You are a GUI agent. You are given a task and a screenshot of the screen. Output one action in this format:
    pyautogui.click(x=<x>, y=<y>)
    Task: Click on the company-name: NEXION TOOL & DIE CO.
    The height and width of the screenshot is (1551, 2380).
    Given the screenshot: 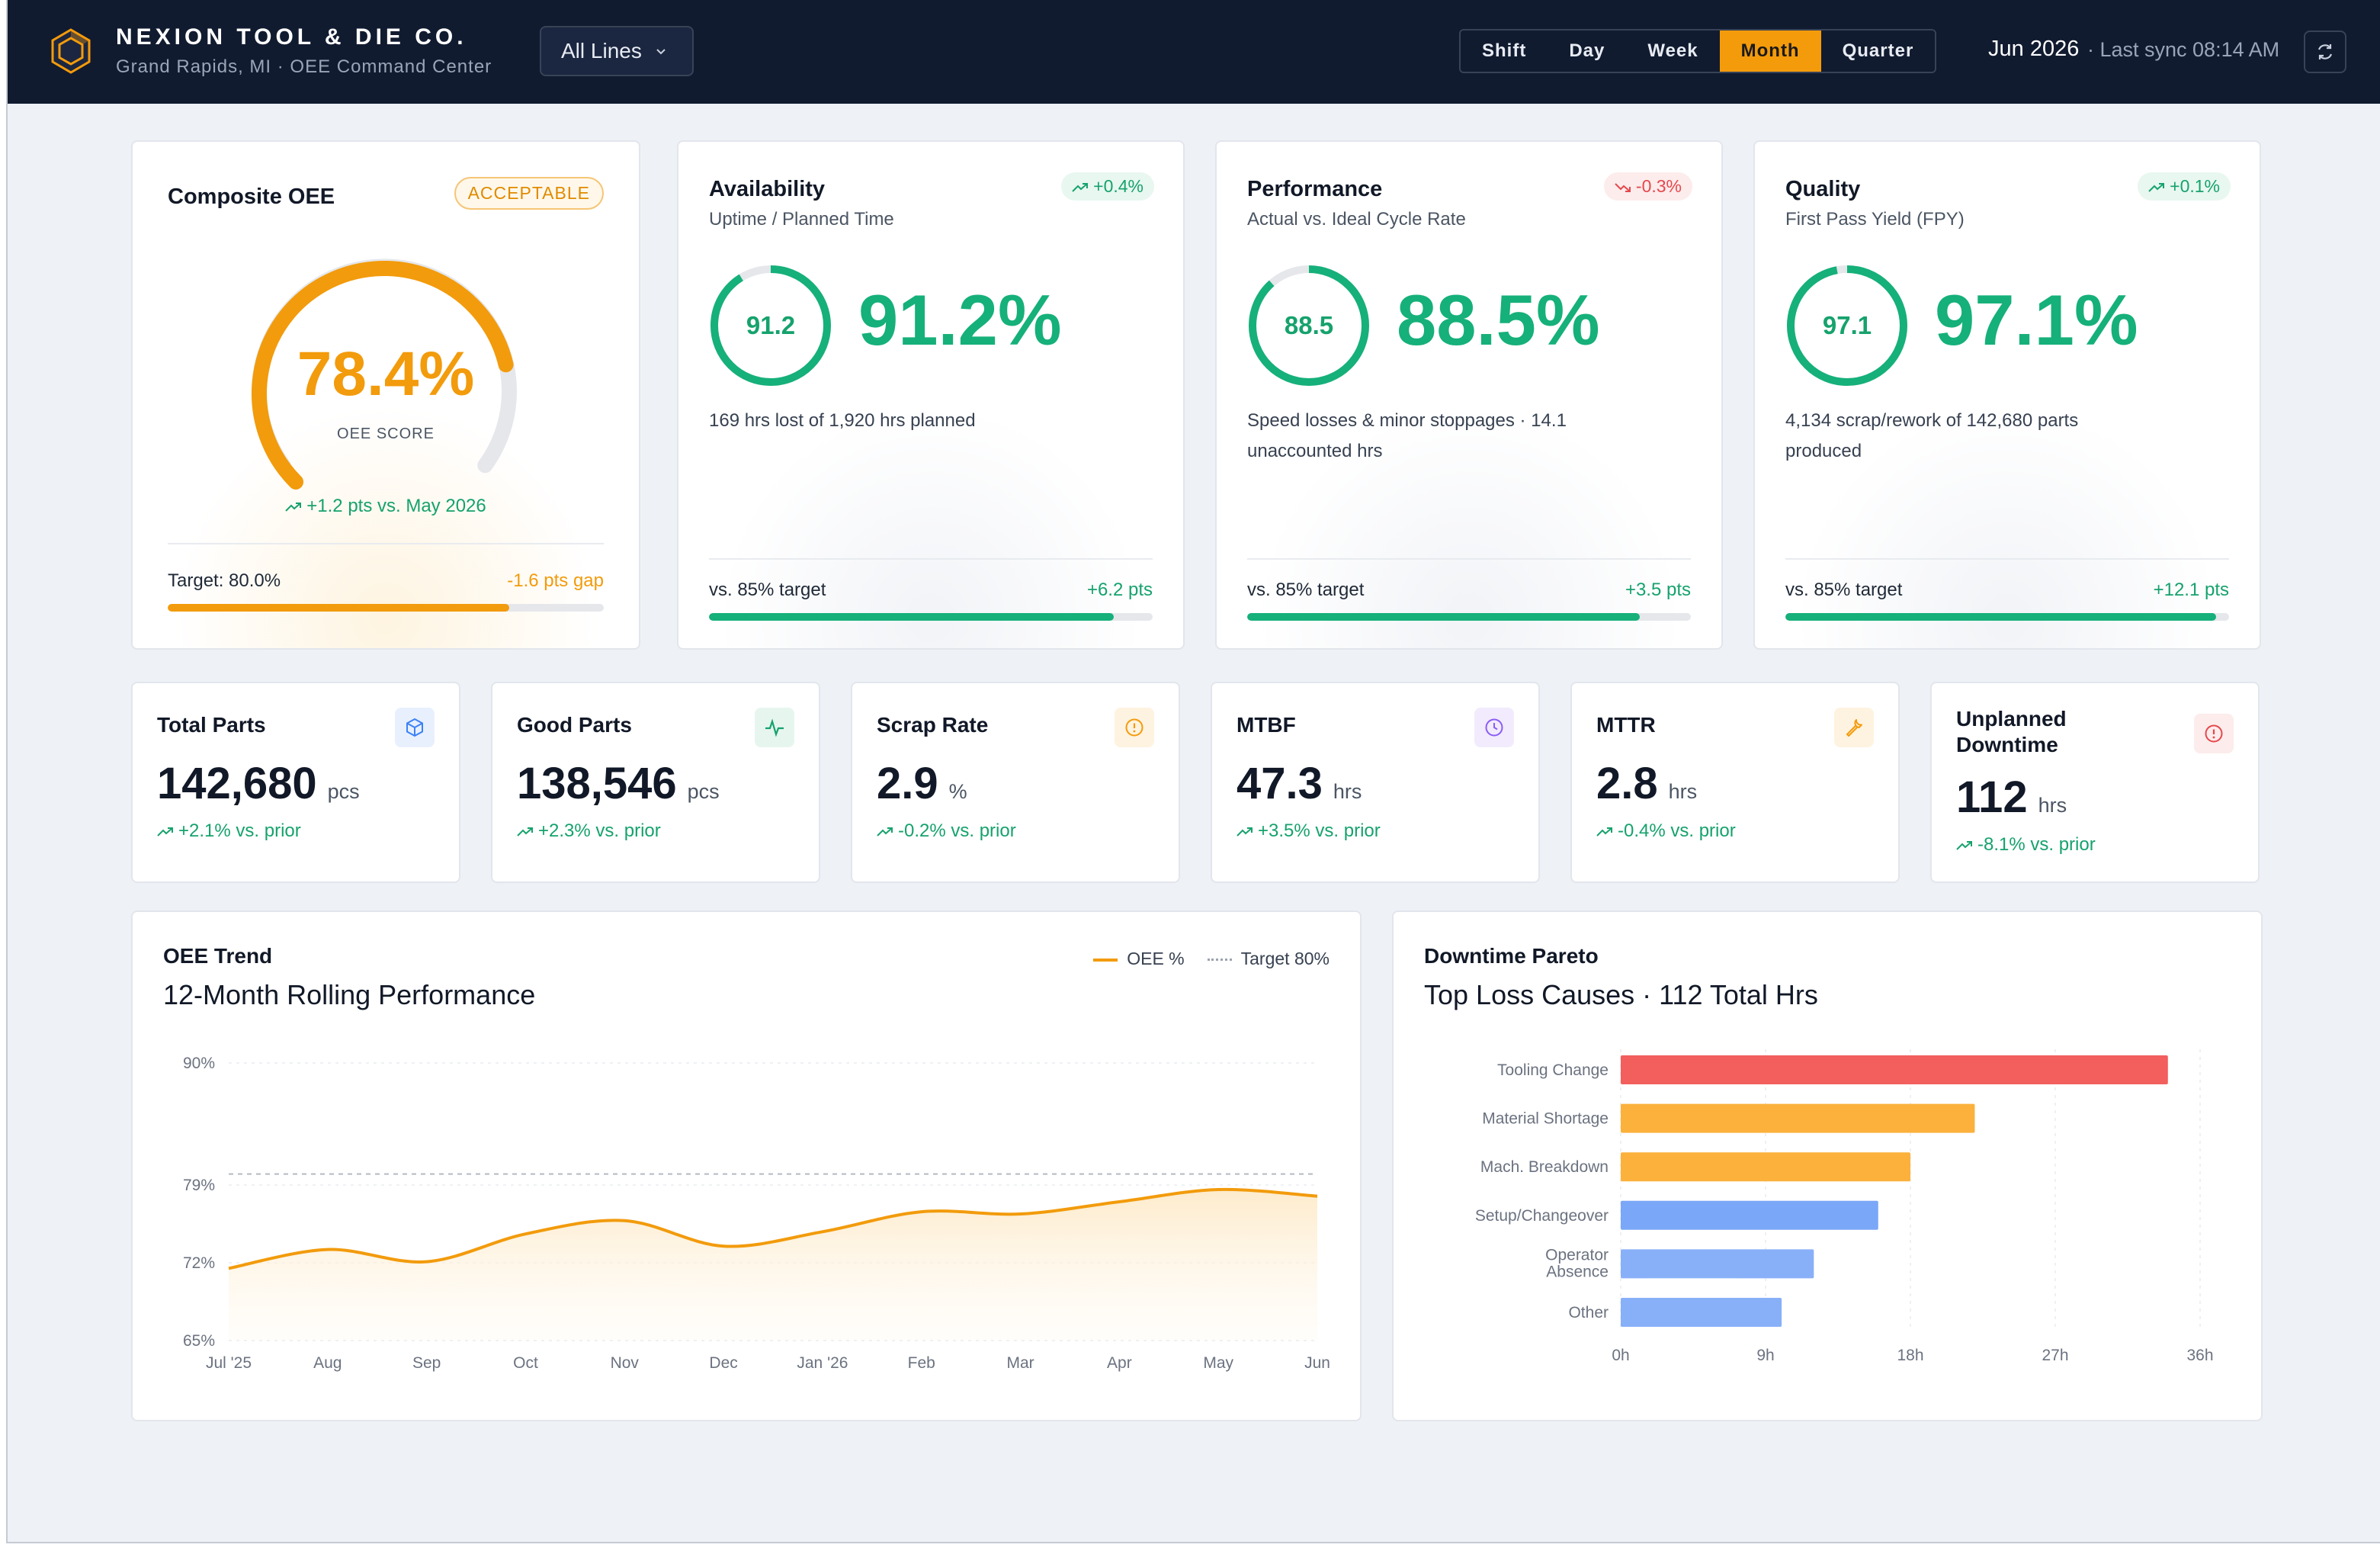 What is the action you would take?
    pyautogui.click(x=291, y=37)
    